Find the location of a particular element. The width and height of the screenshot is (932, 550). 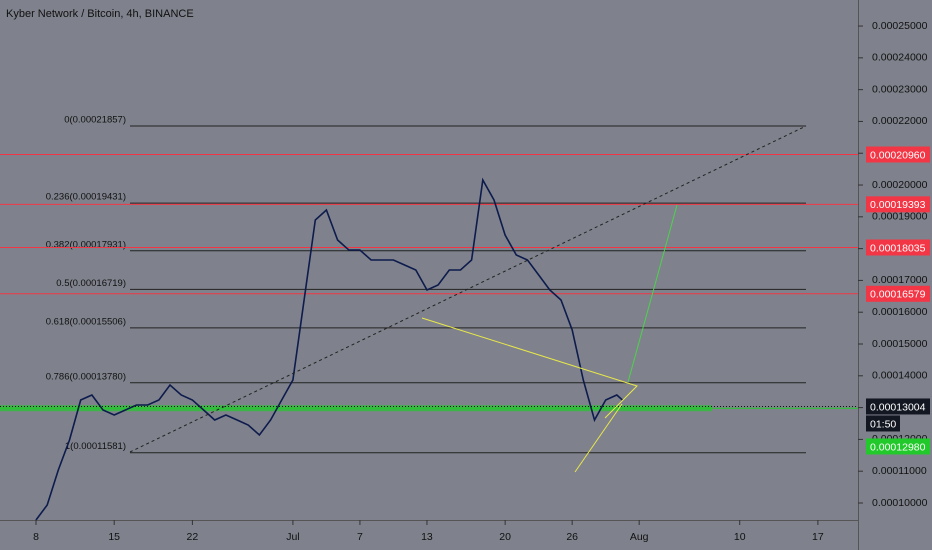

price-tag: 0.00020960 is located at coordinates (898, 155).